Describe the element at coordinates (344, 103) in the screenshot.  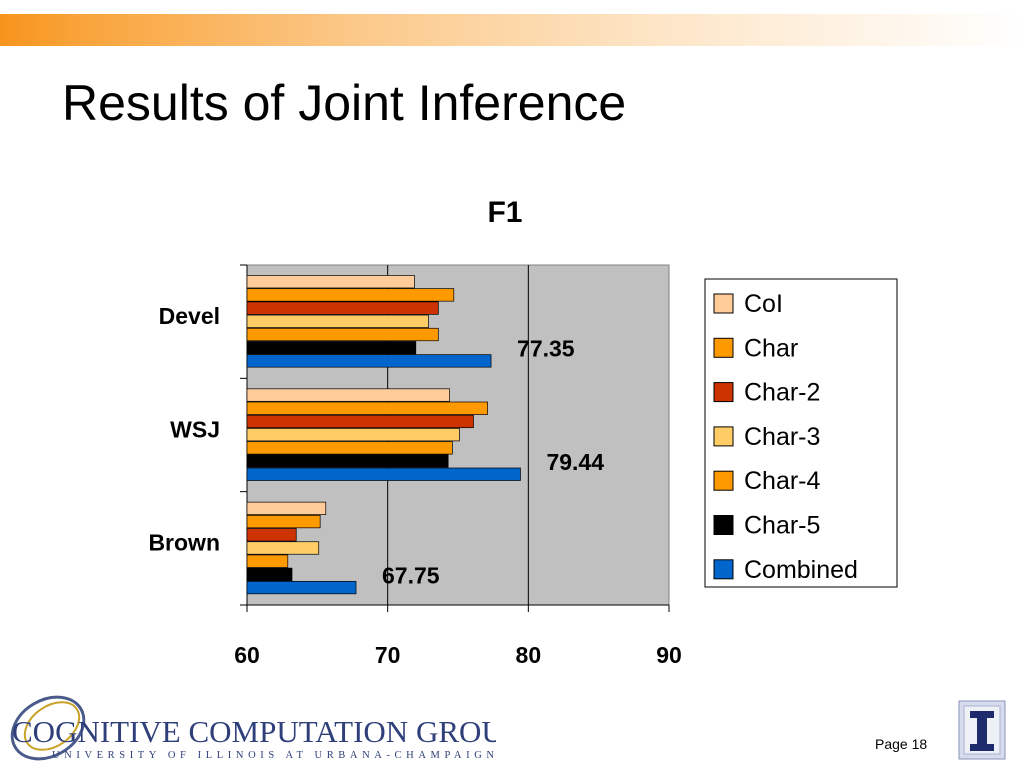
I see `slide-title: Results of Joint Inference` at that location.